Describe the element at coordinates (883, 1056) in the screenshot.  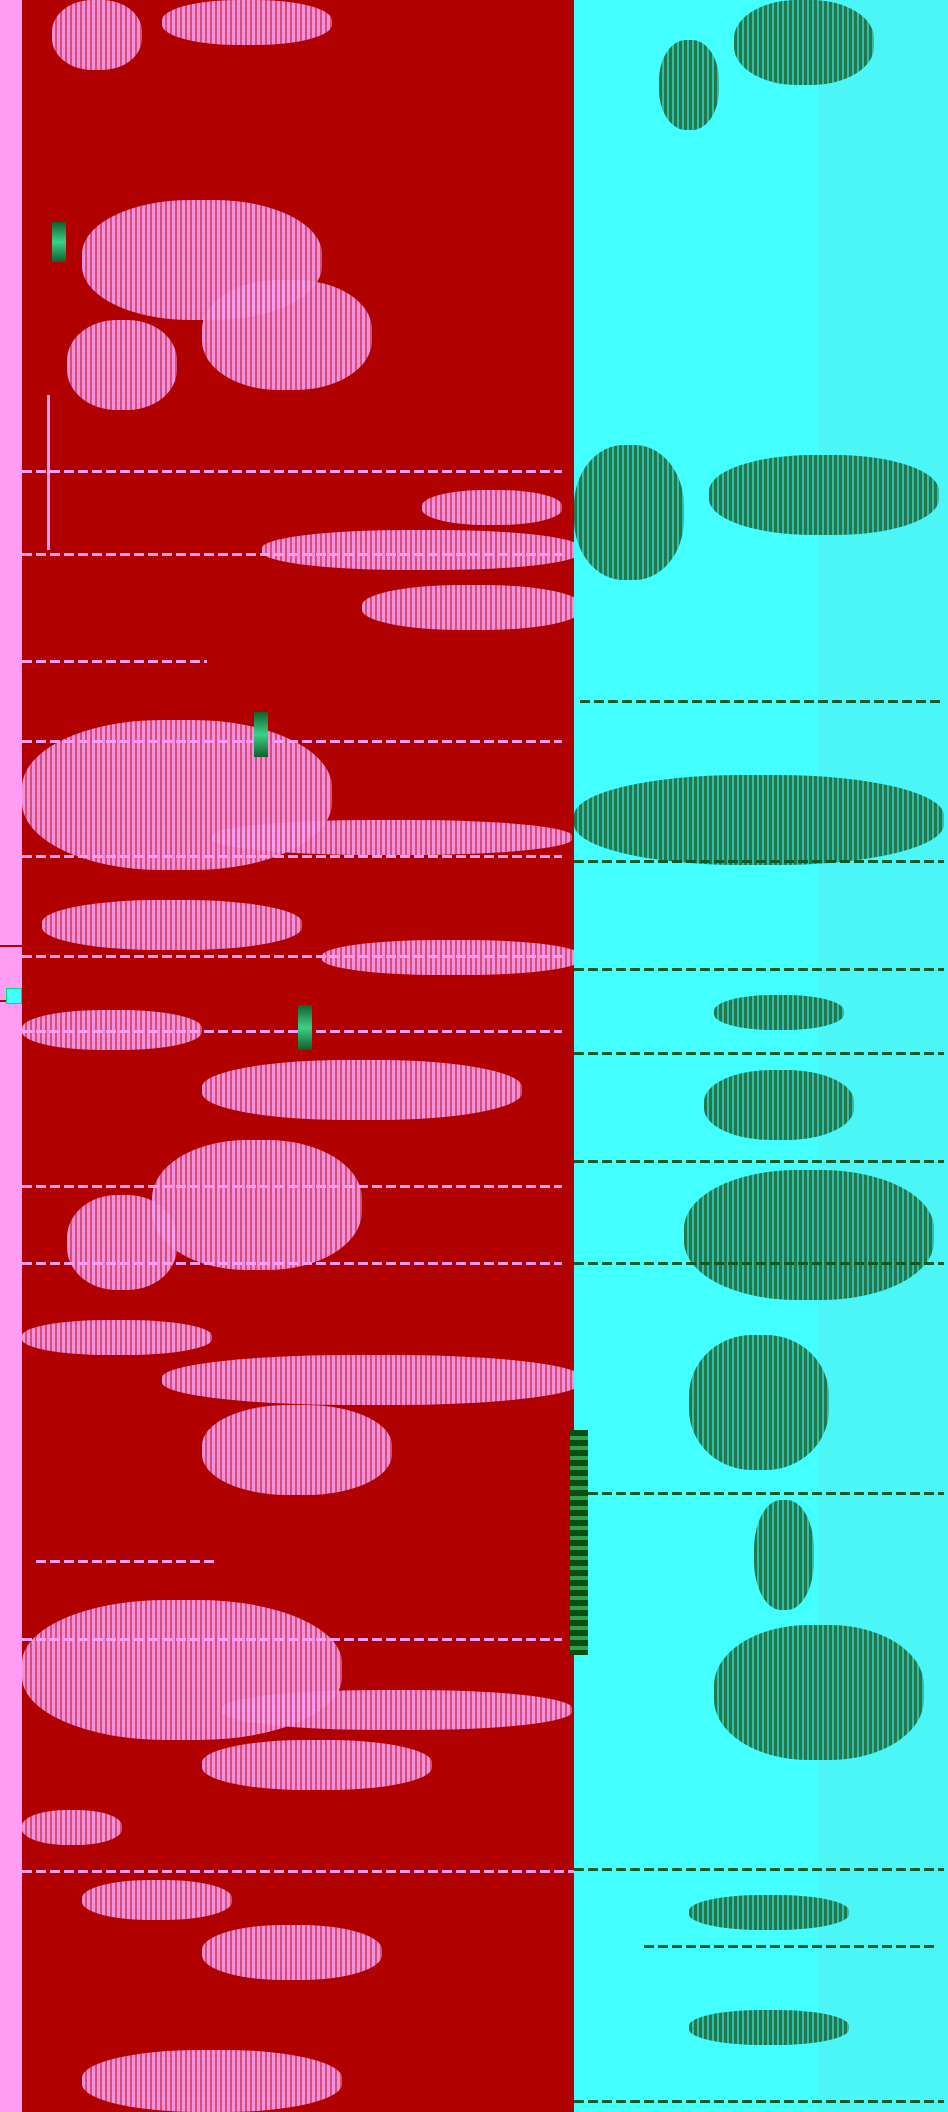
I see `side-panel-shade` at that location.